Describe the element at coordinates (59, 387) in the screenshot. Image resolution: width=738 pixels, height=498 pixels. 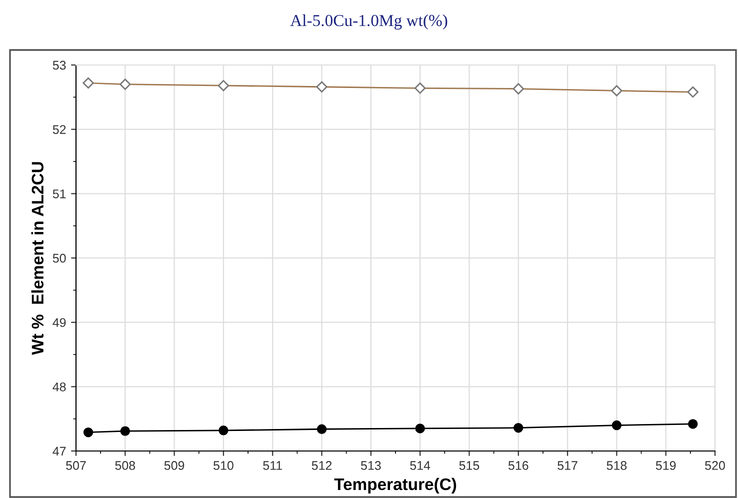
I see `y-tick-label: 48` at that location.